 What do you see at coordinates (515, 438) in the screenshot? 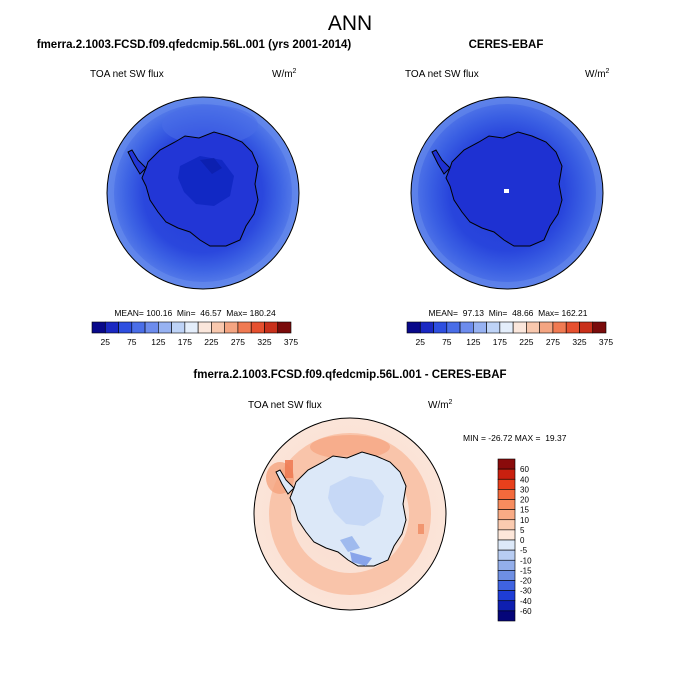
I see `panel-diff-stats: MIN = -26.72 MAX = 19.37` at bounding box center [515, 438].